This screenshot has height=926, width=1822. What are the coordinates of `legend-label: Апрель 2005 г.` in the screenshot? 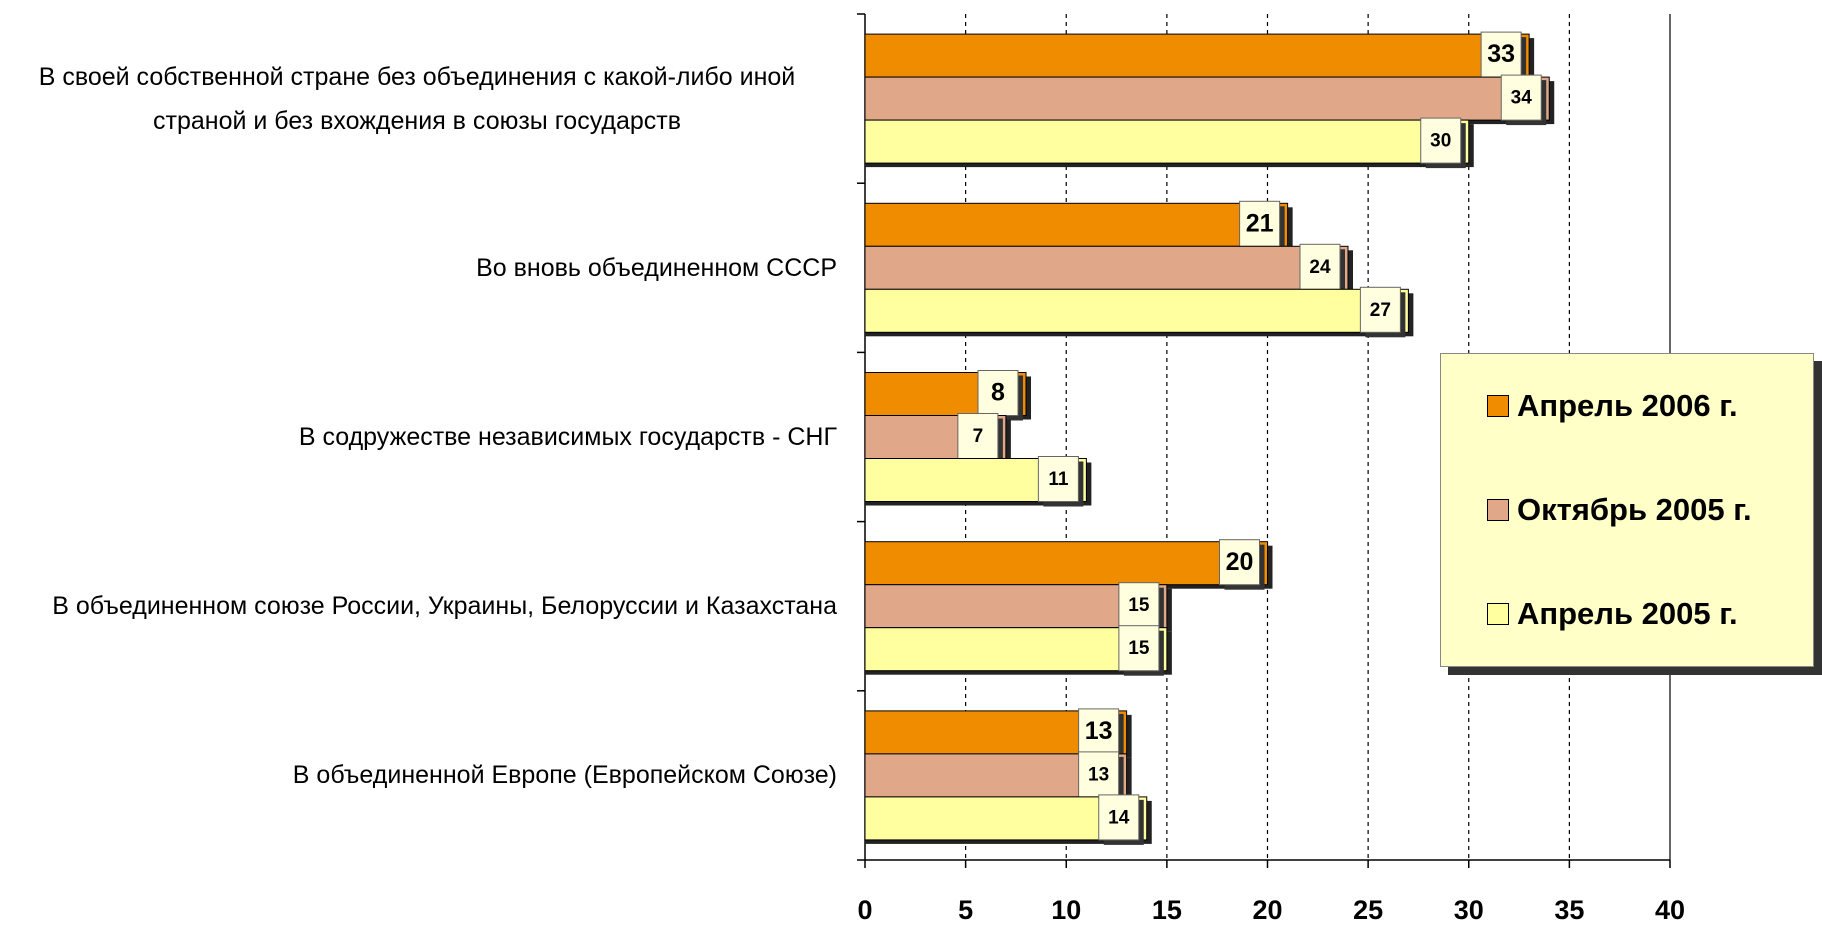 It's located at (1627, 613).